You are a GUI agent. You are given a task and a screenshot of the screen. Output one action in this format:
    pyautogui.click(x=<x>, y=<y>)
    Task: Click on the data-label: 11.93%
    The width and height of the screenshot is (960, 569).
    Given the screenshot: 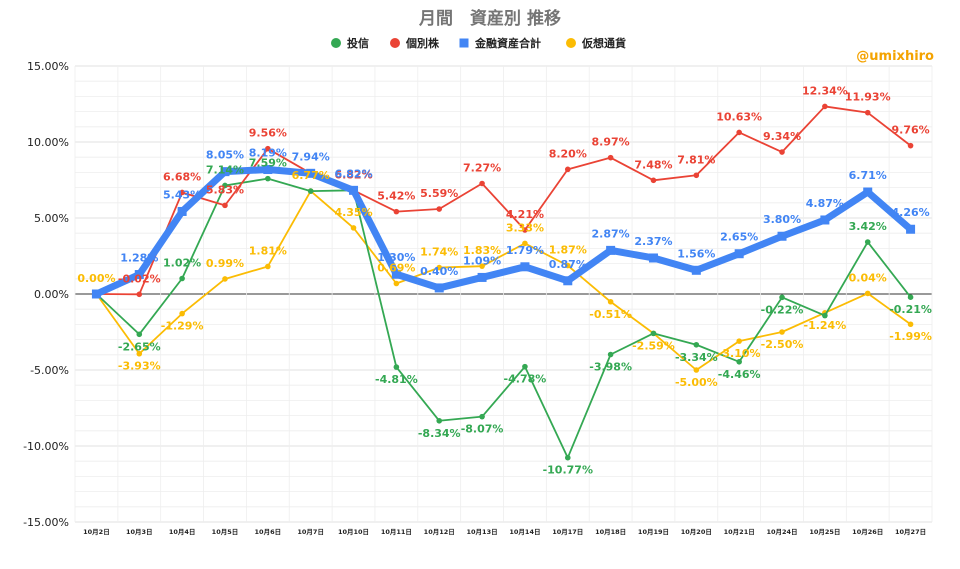 What is the action you would take?
    pyautogui.click(x=868, y=97)
    